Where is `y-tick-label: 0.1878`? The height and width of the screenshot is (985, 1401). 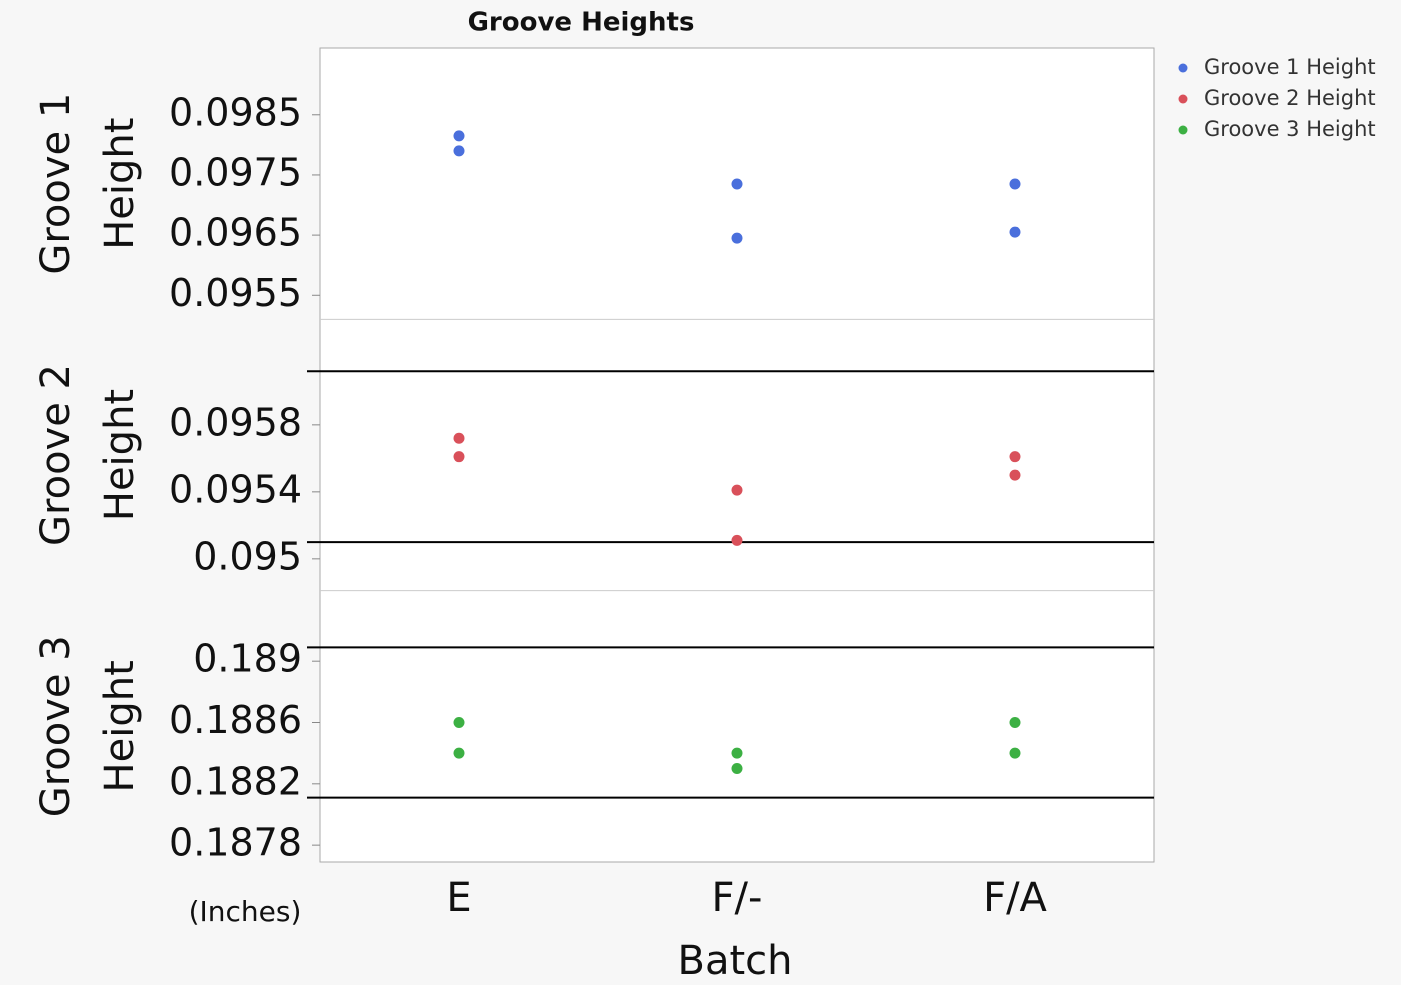 y-tick-label: 0.1878 is located at coordinates (235, 843).